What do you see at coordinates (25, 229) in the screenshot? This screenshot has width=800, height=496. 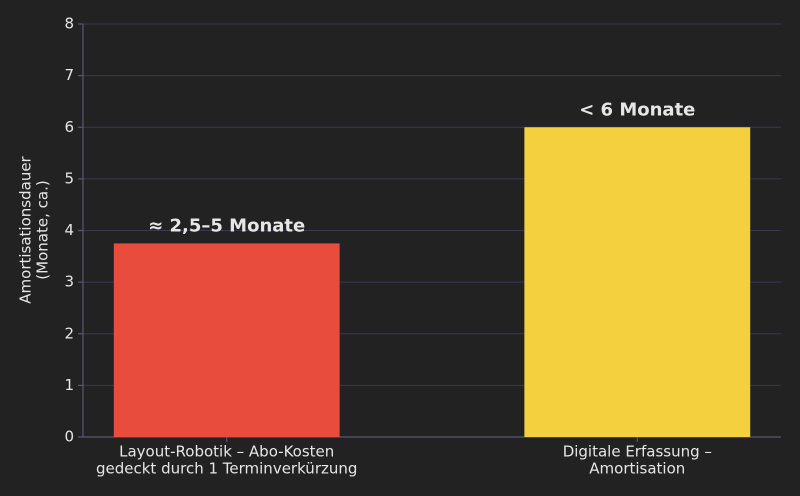 I see `text-line: Amortisationsdauer` at bounding box center [25, 229].